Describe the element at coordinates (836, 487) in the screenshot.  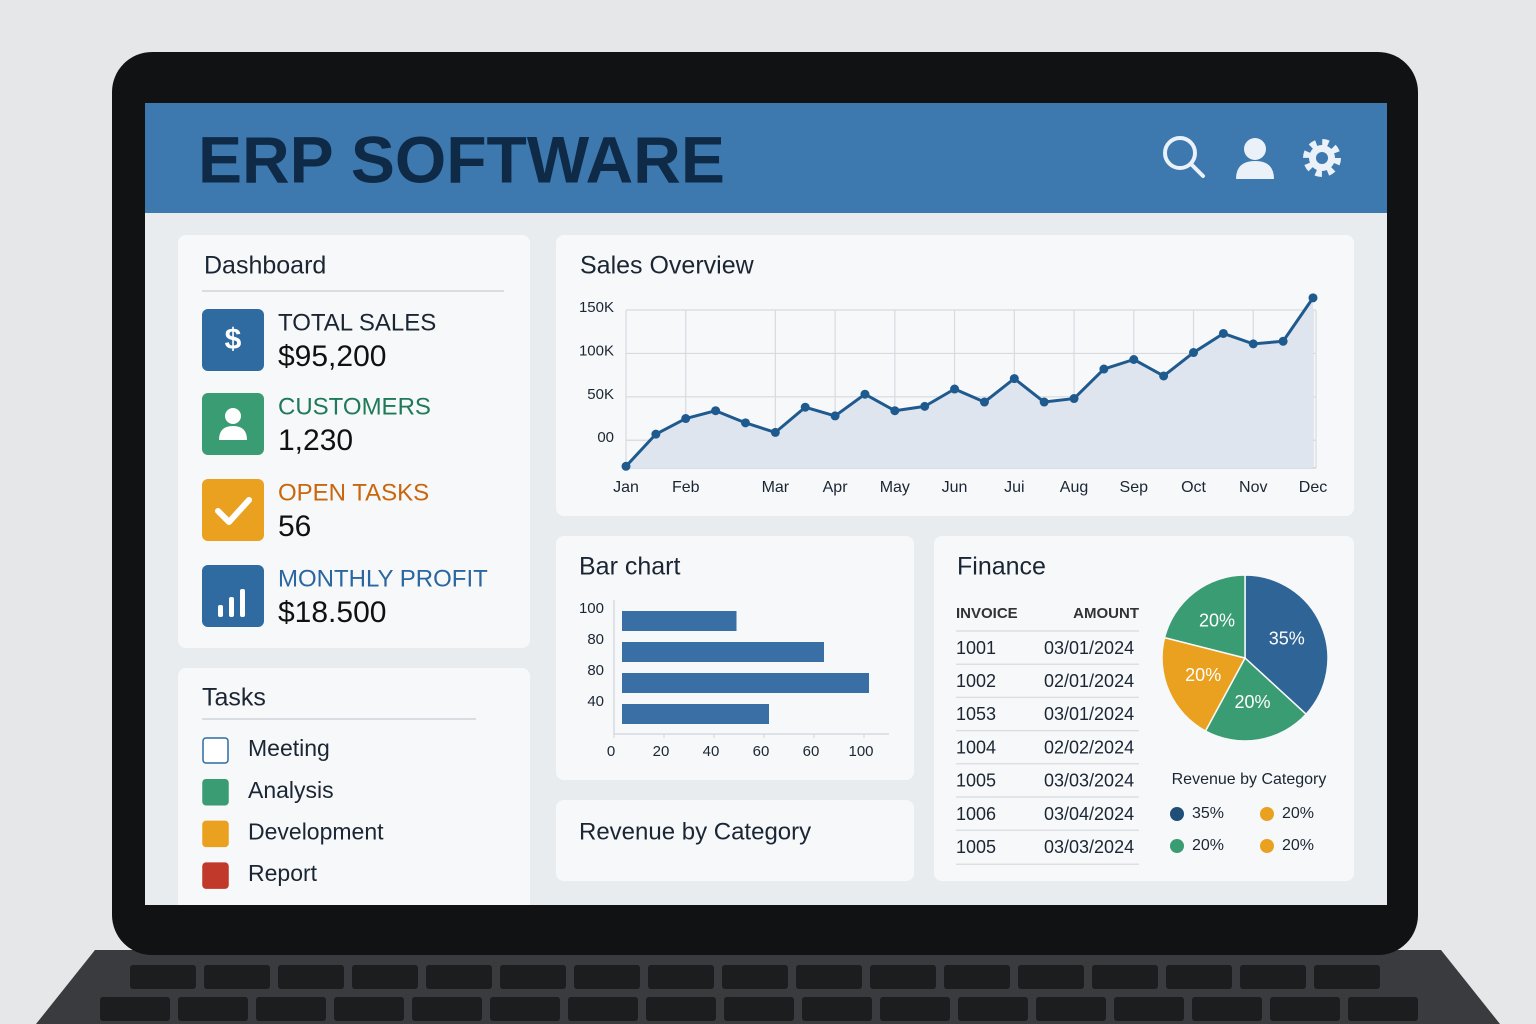
I see `x-tick-label: Apr` at that location.